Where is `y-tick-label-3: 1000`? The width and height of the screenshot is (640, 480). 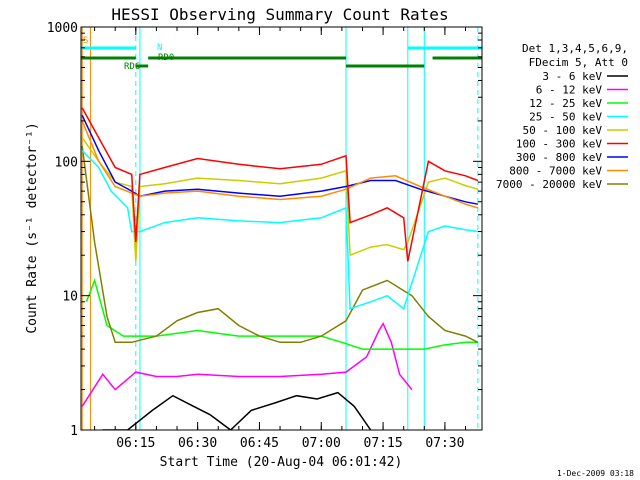 y-tick-label-3: 1000 is located at coordinates (62, 28).